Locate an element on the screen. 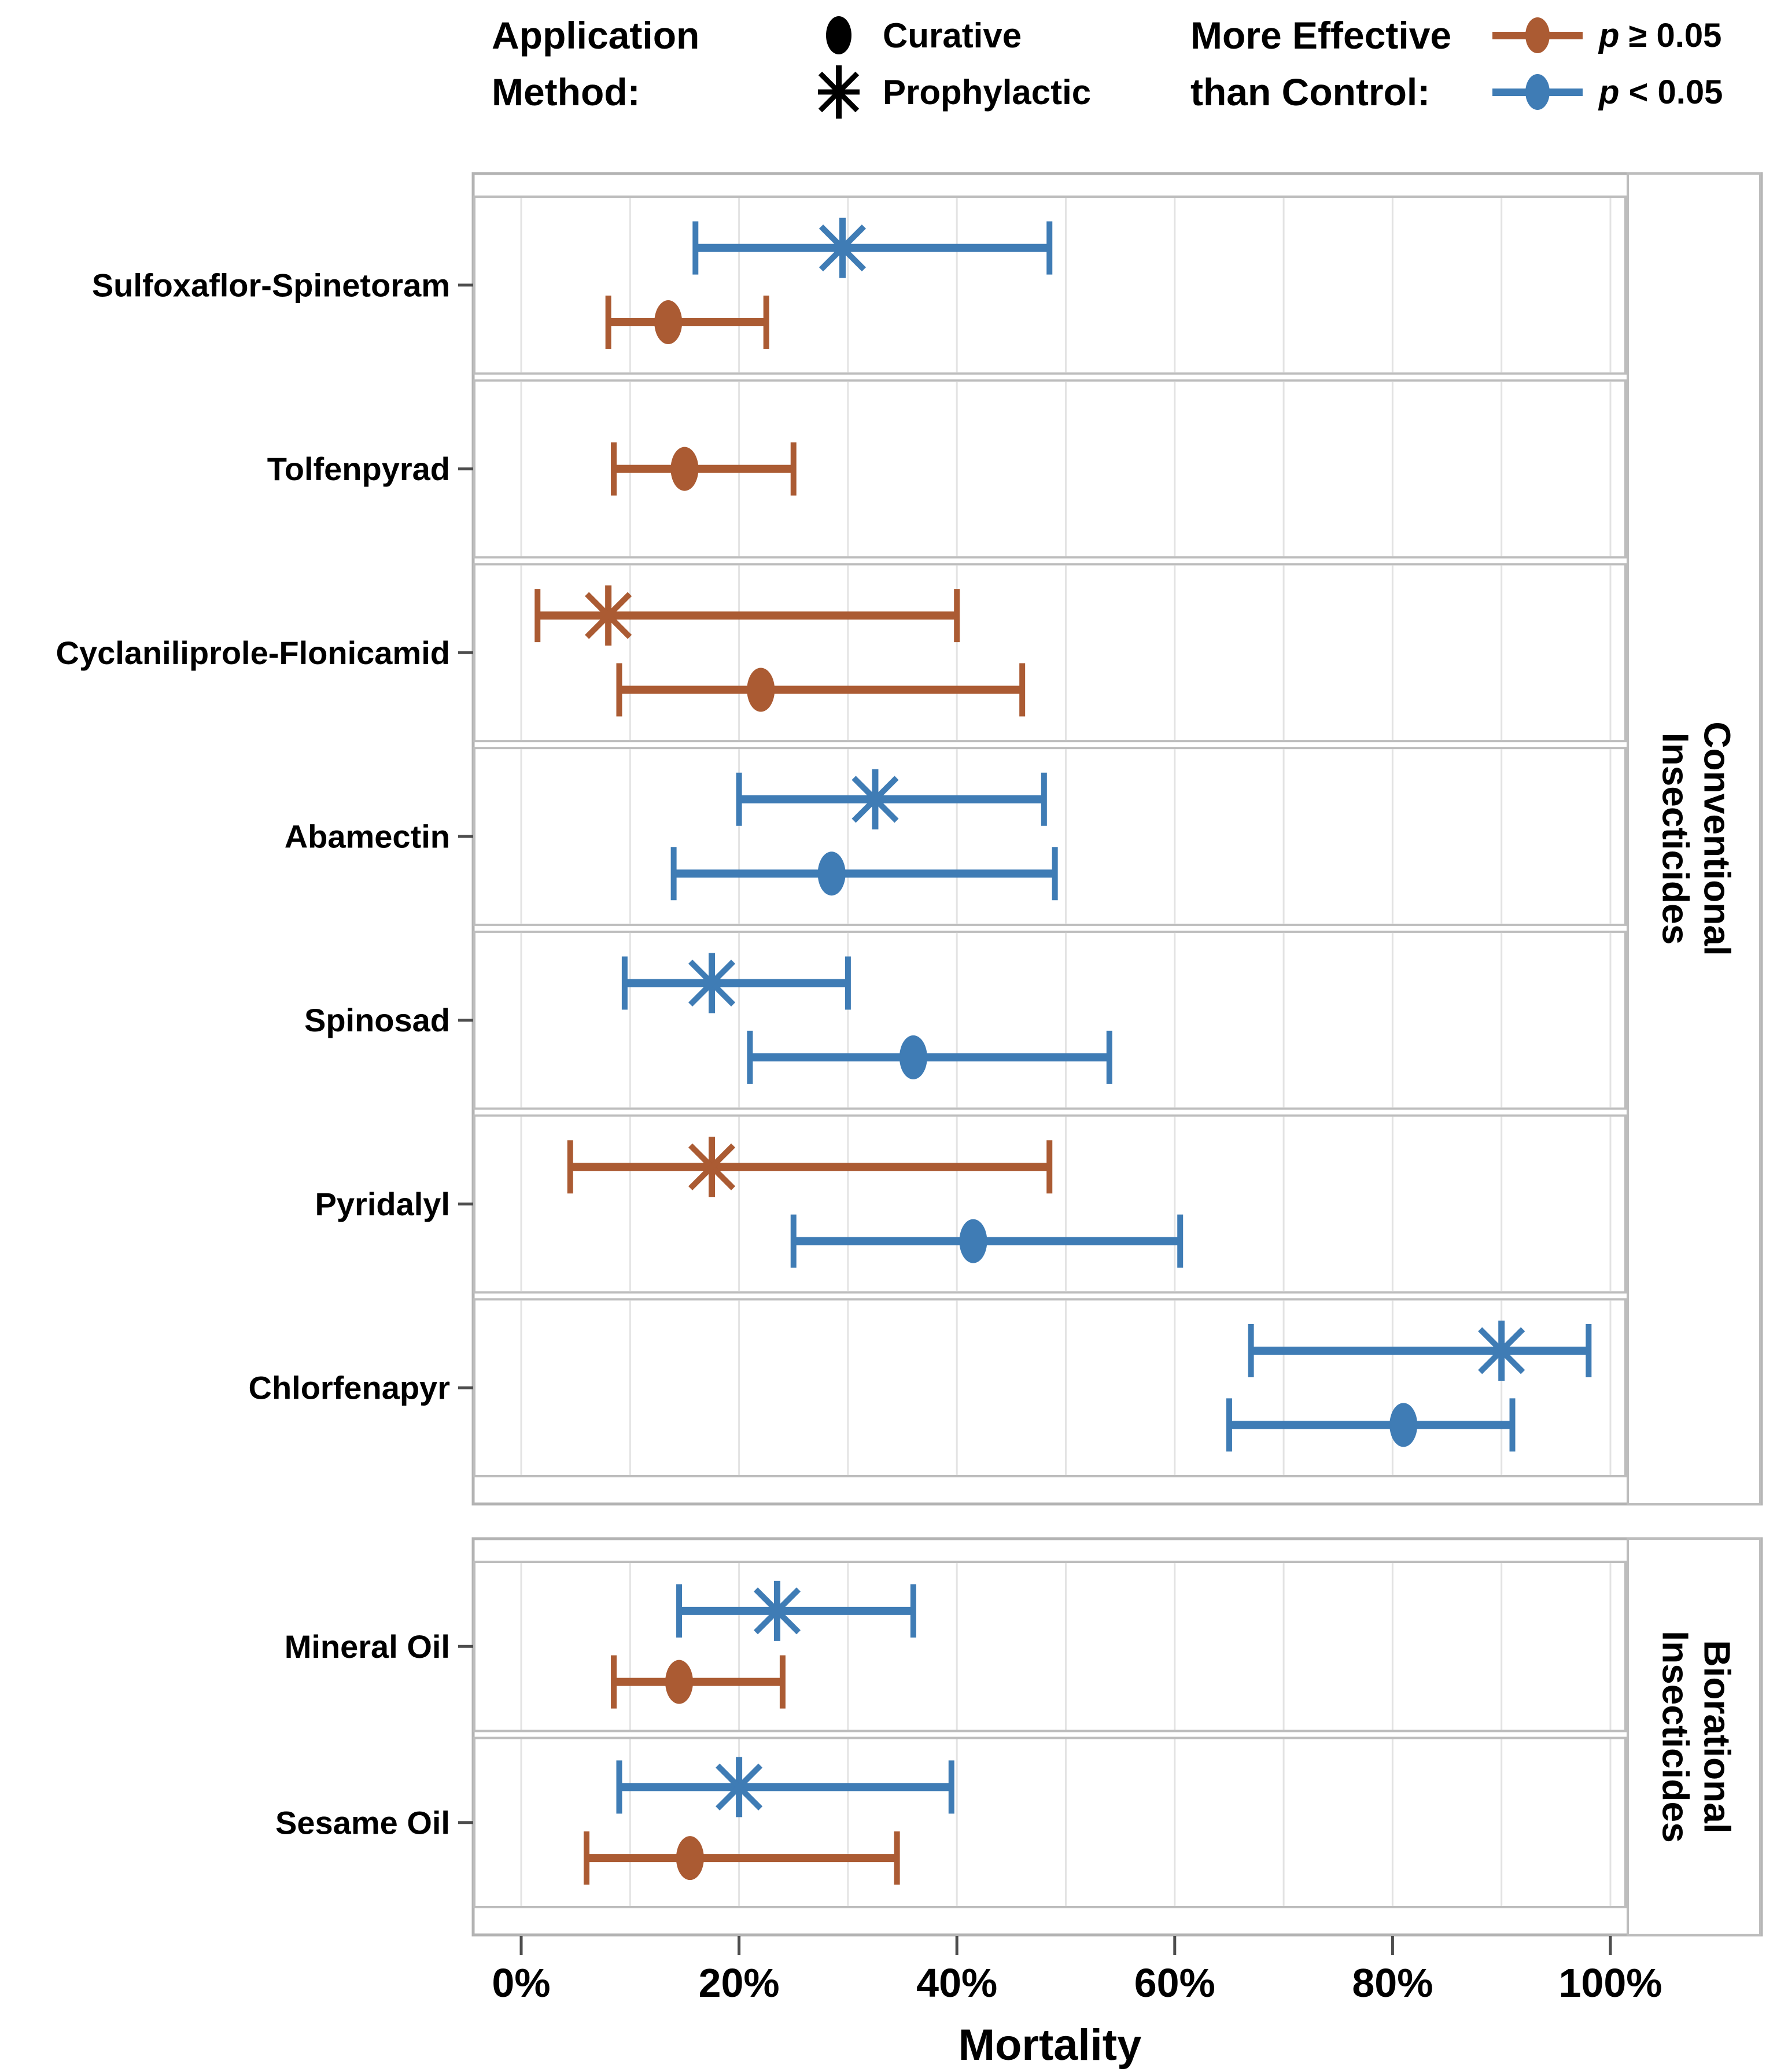 The image size is (1788, 2072). nonsignificant-key-icon is located at coordinates (1537, 35).